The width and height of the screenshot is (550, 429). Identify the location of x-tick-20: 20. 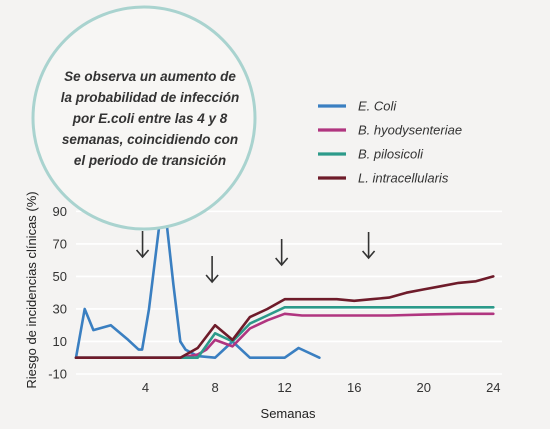
(424, 387).